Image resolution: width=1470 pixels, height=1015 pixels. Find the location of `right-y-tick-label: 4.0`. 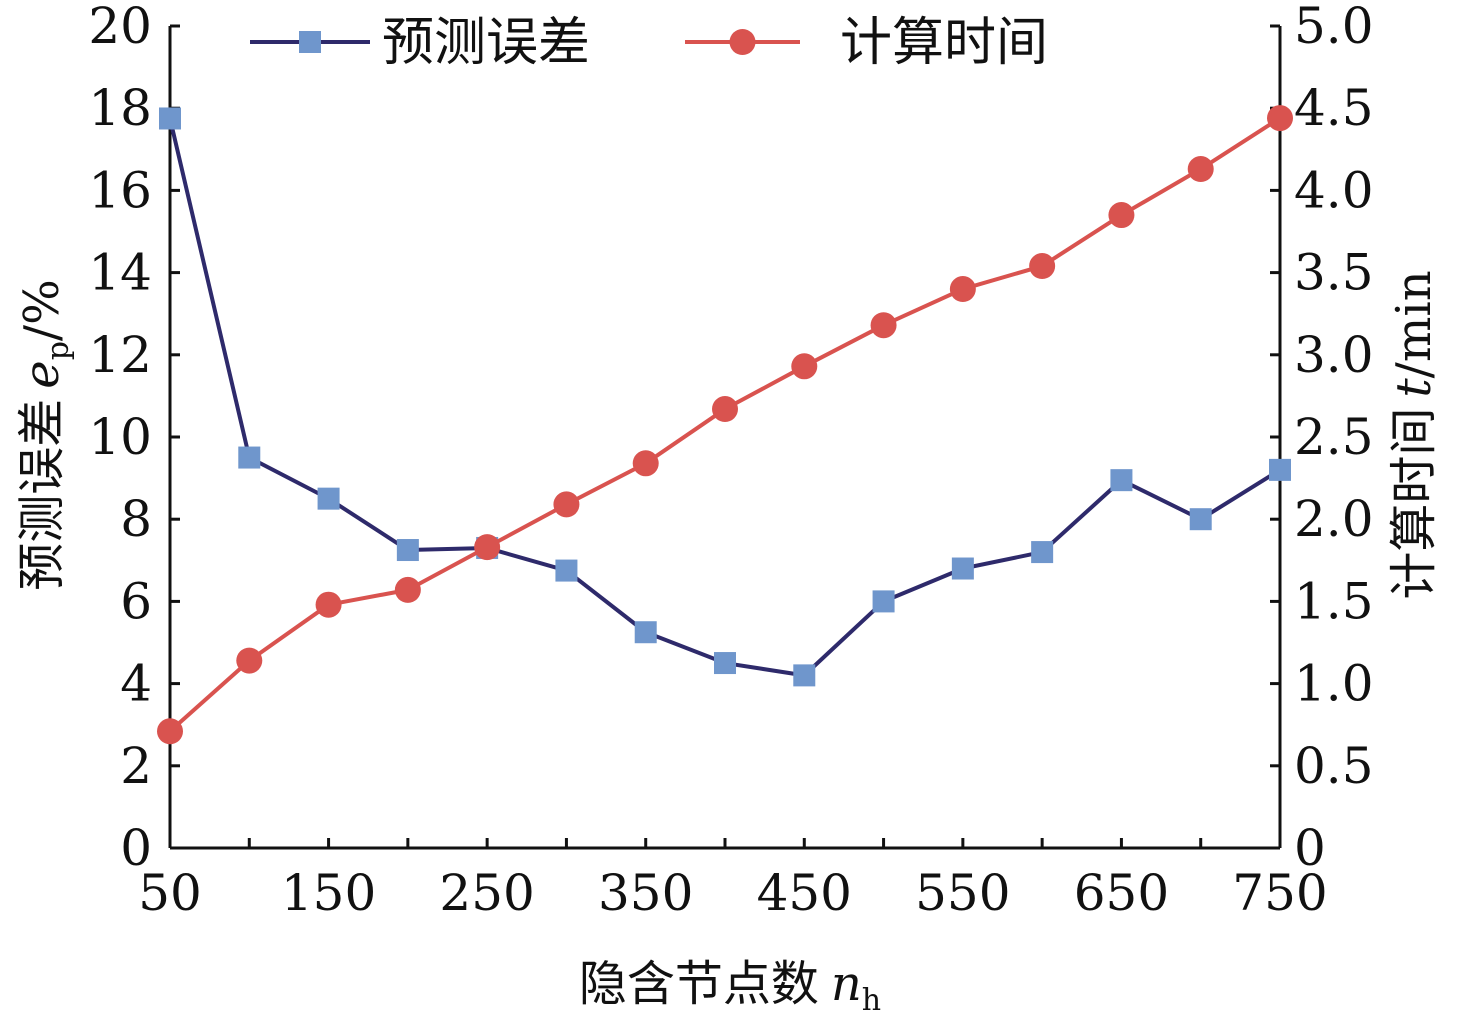

right-y-tick-label: 4.0 is located at coordinates (1334, 190).